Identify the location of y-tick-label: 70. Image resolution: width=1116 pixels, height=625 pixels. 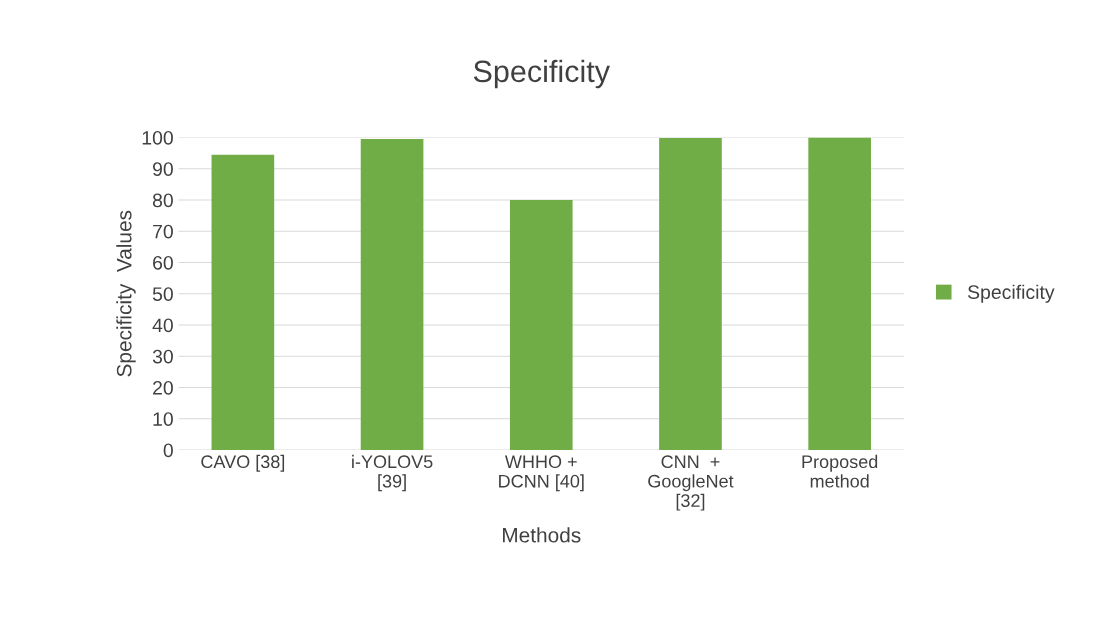
(163, 231).